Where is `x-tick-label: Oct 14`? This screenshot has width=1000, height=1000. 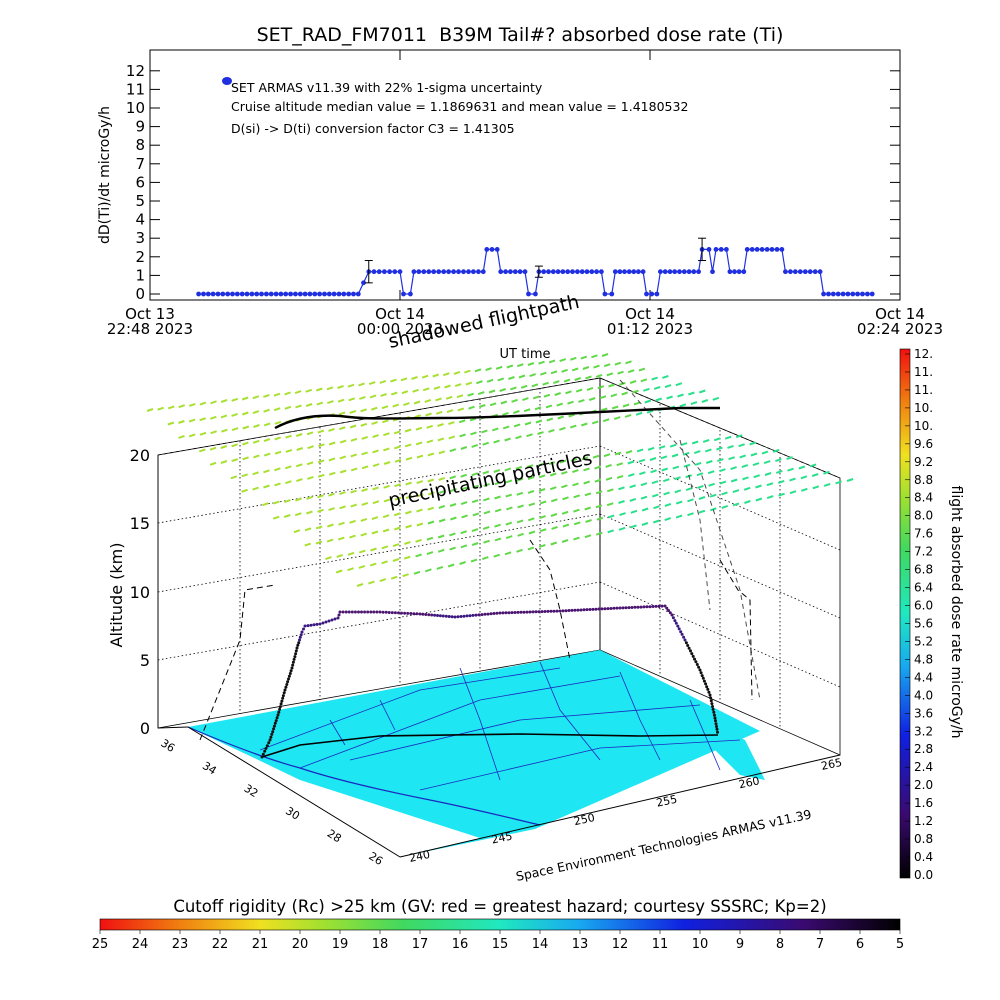
x-tick-label: Oct 14 is located at coordinates (900, 314).